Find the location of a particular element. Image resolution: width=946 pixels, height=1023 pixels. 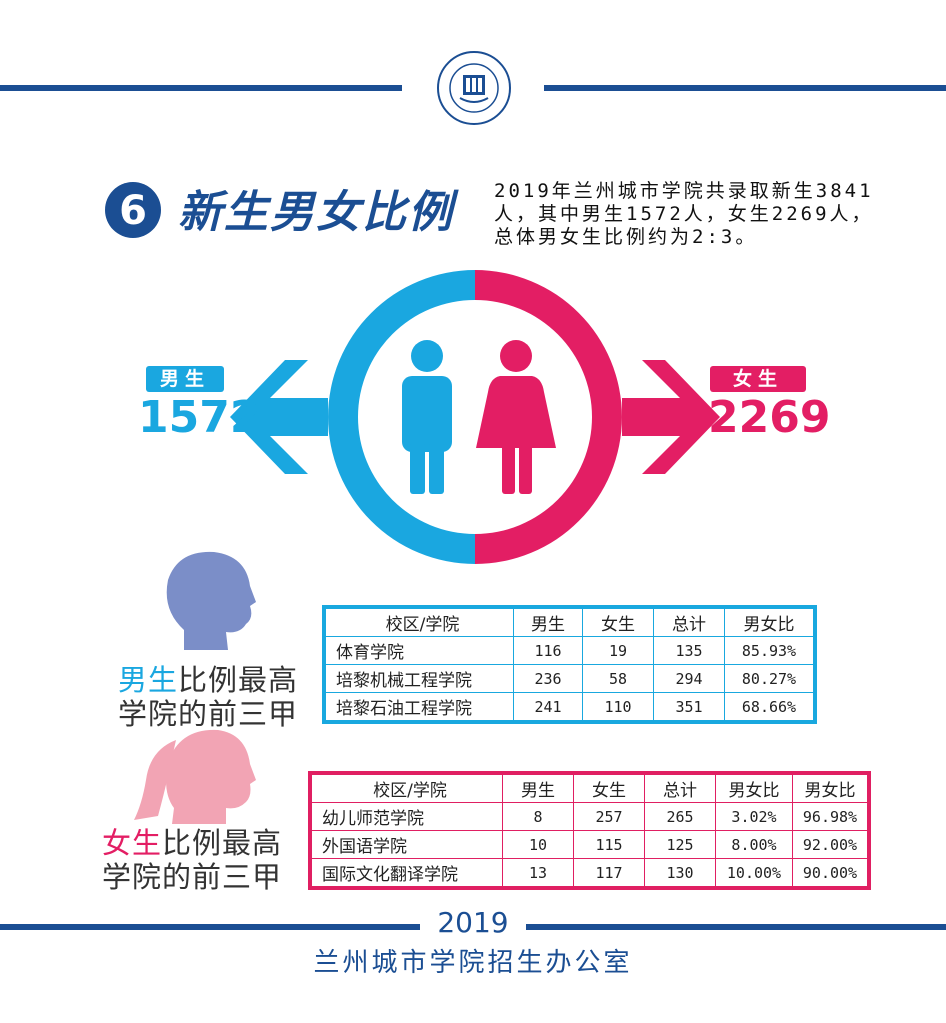

table-row: 培黎石油工程学院 241 110 351 68.66% is located at coordinates (569, 707).